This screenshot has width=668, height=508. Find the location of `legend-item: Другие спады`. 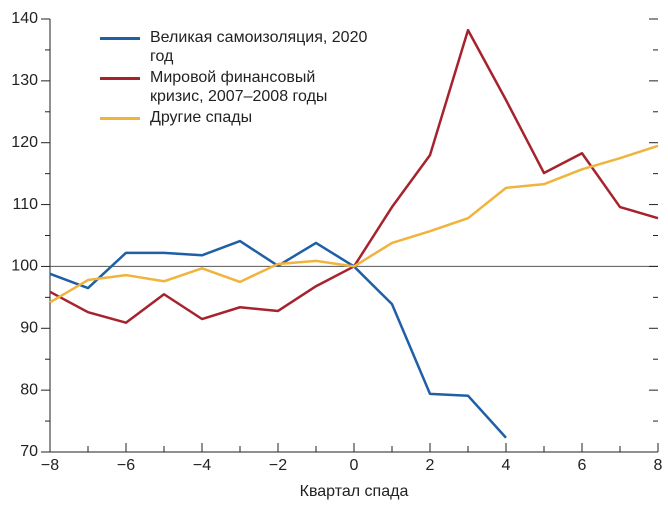

legend-item: Другие спады is located at coordinates (235, 117).